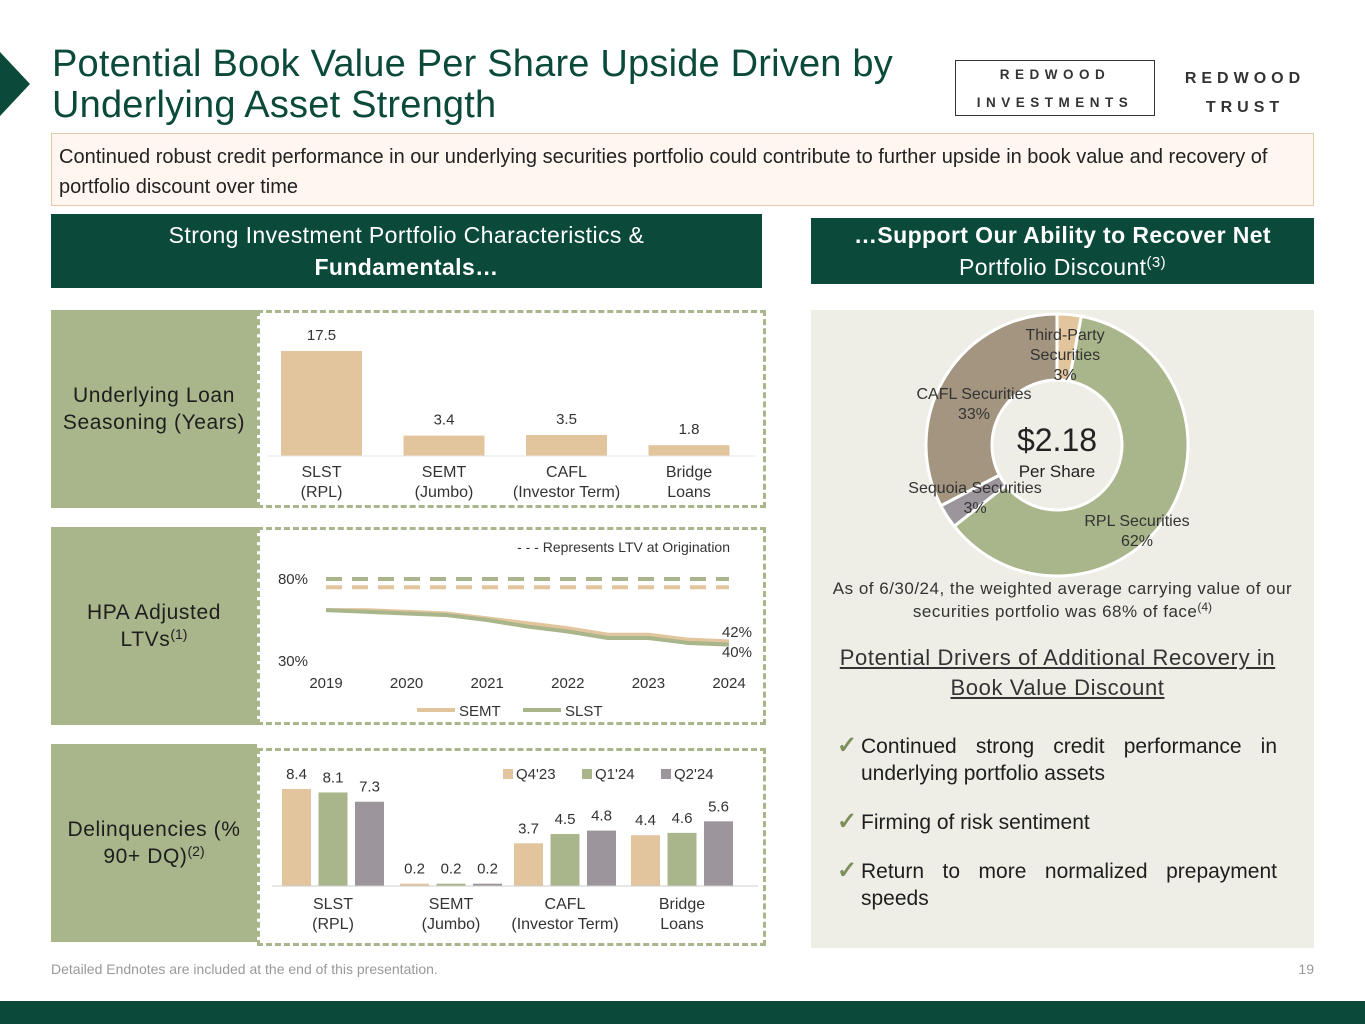 This screenshot has width=1365, height=1024. What do you see at coordinates (737, 632) in the screenshot?
I see `end-label: 42%` at bounding box center [737, 632].